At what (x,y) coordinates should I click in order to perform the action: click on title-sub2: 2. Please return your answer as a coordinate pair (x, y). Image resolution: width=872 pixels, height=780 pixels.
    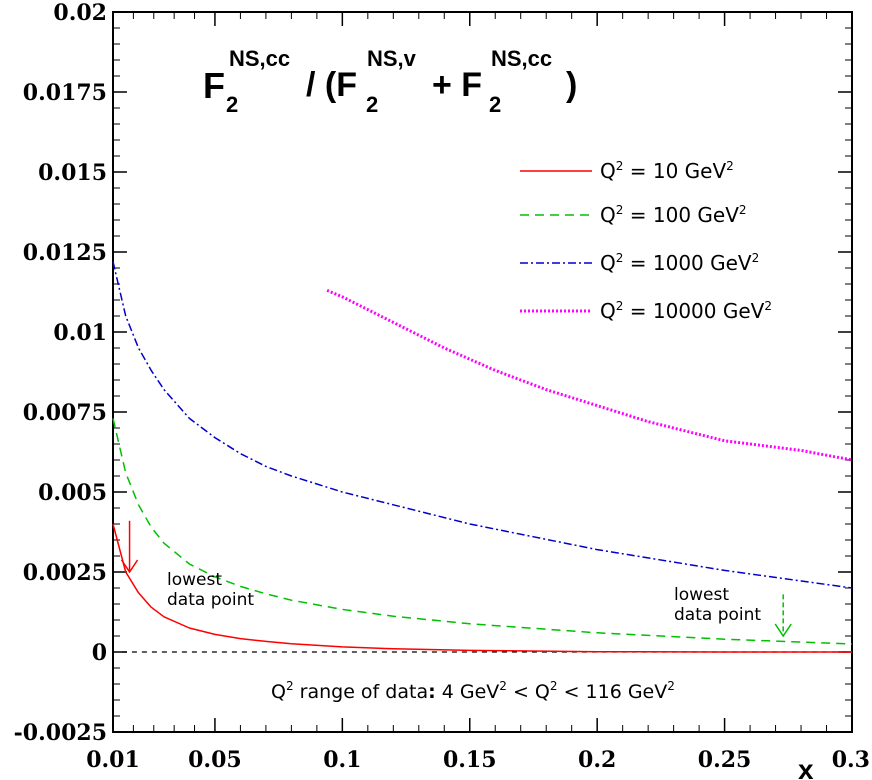
    Looking at the image, I should click on (372, 104).